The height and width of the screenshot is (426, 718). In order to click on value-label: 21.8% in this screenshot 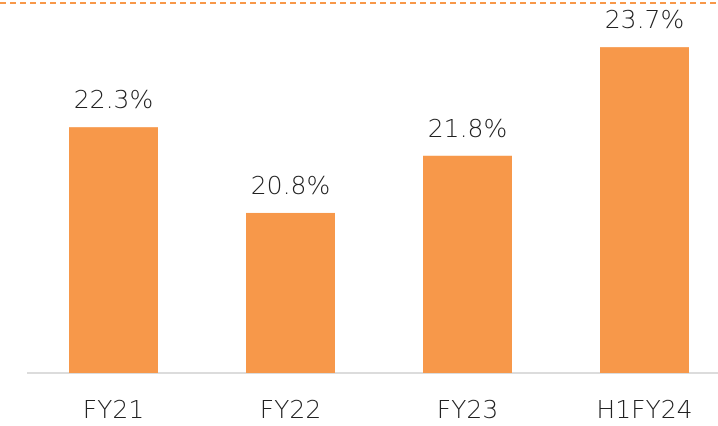, I will do `click(467, 128)`.